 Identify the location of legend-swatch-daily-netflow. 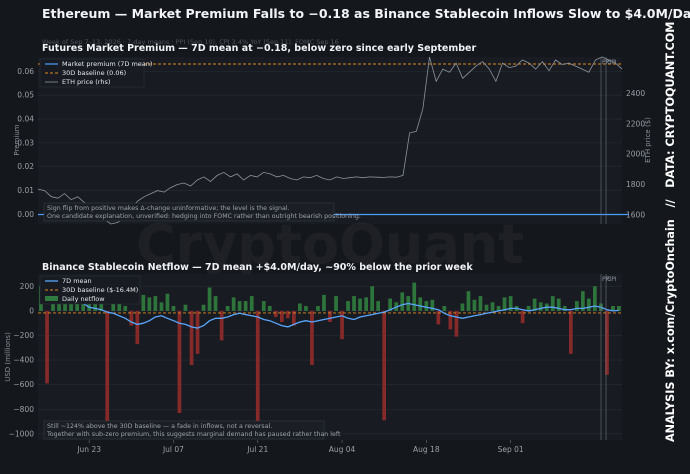
(51, 298).